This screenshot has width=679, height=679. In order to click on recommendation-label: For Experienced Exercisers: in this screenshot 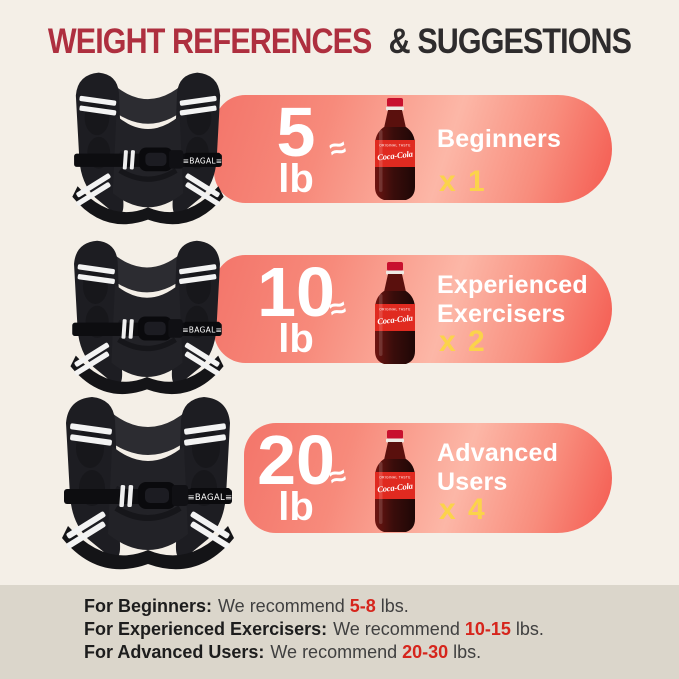, I will do `click(206, 629)`.